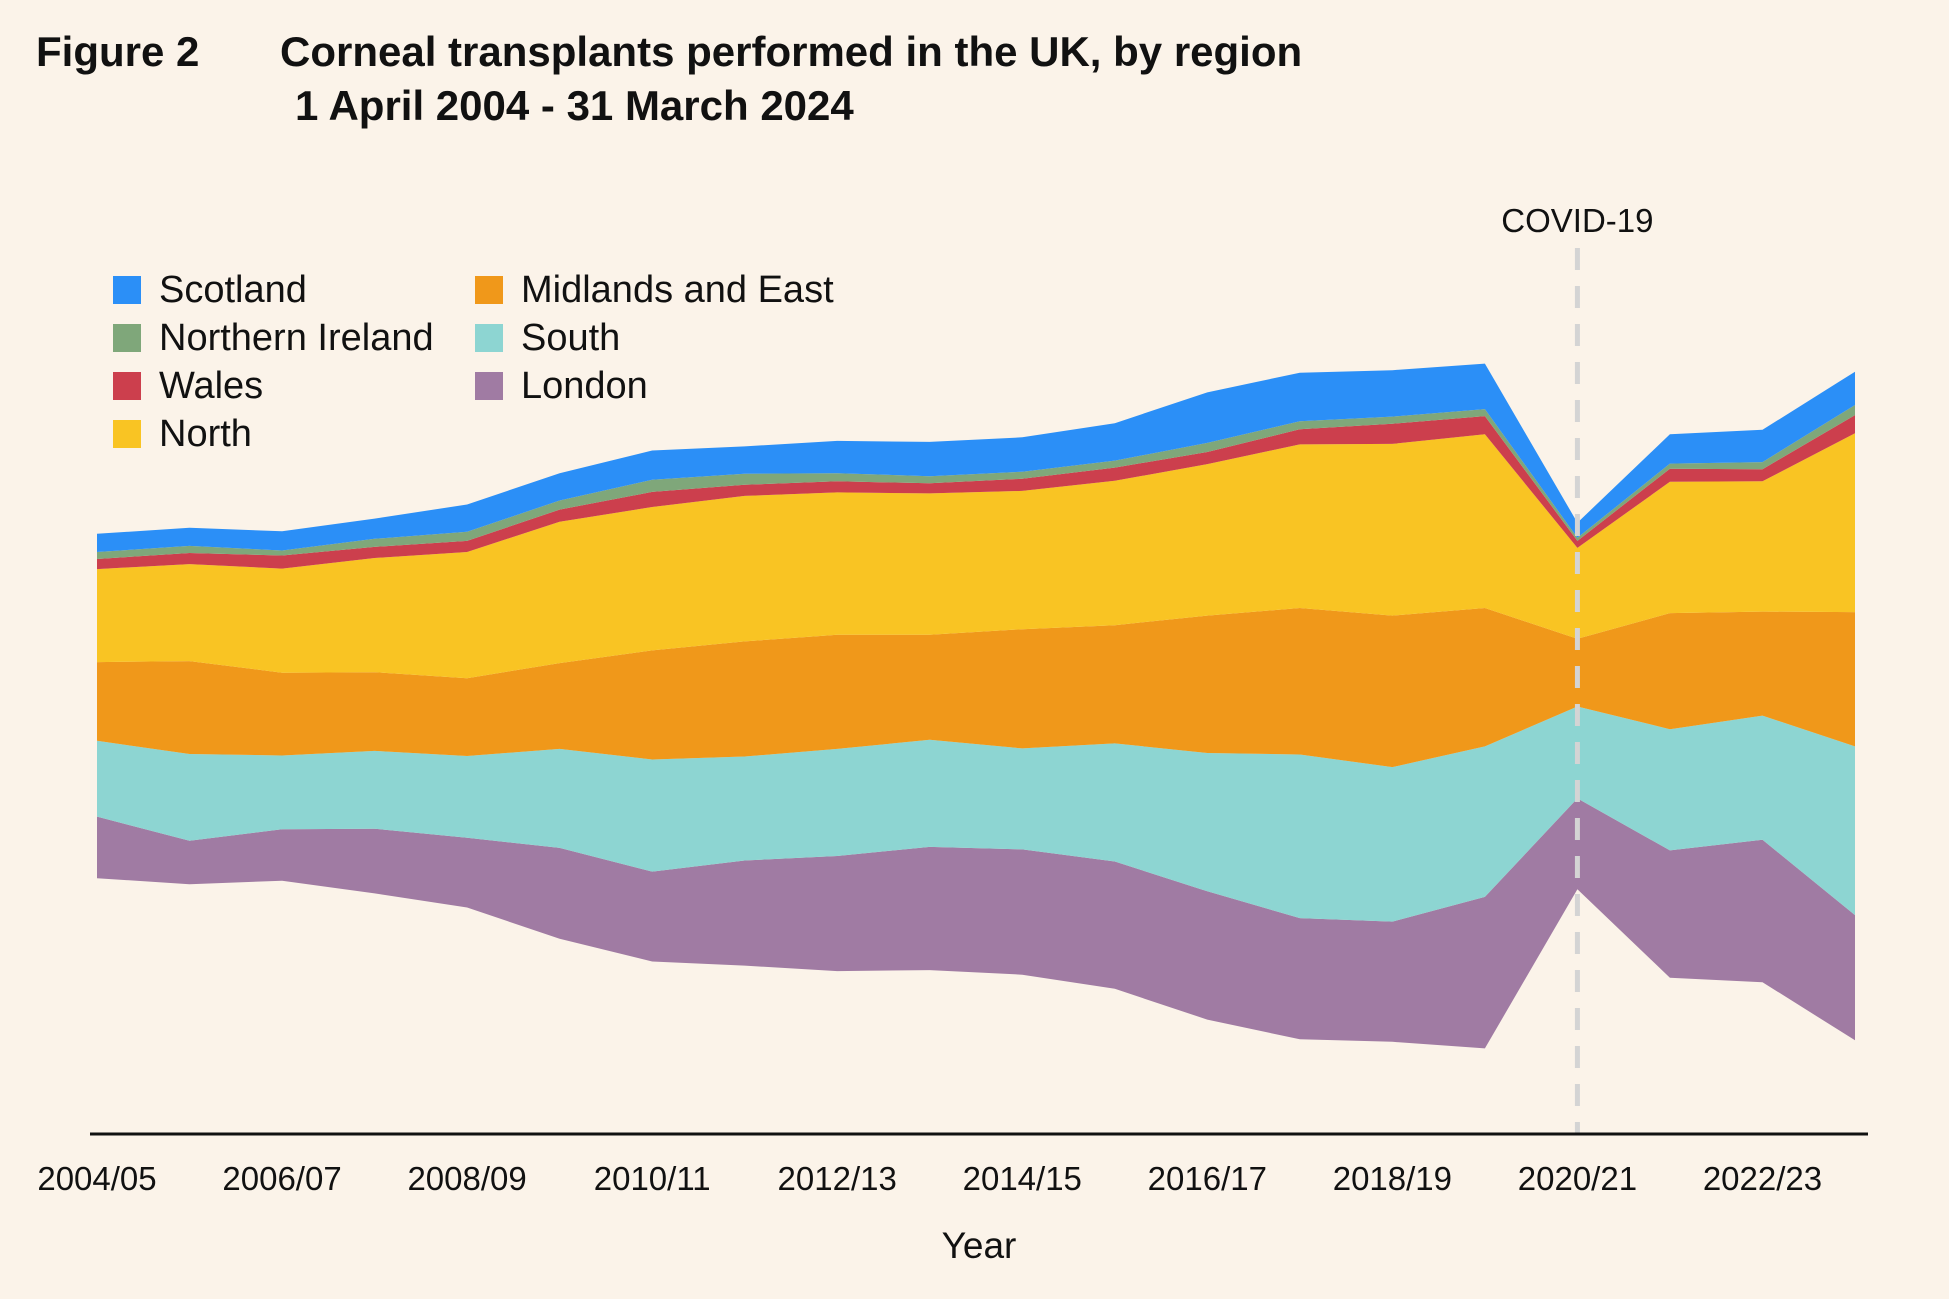 Image resolution: width=1949 pixels, height=1299 pixels. I want to click on area-midlands-and-east, so click(976, 688).